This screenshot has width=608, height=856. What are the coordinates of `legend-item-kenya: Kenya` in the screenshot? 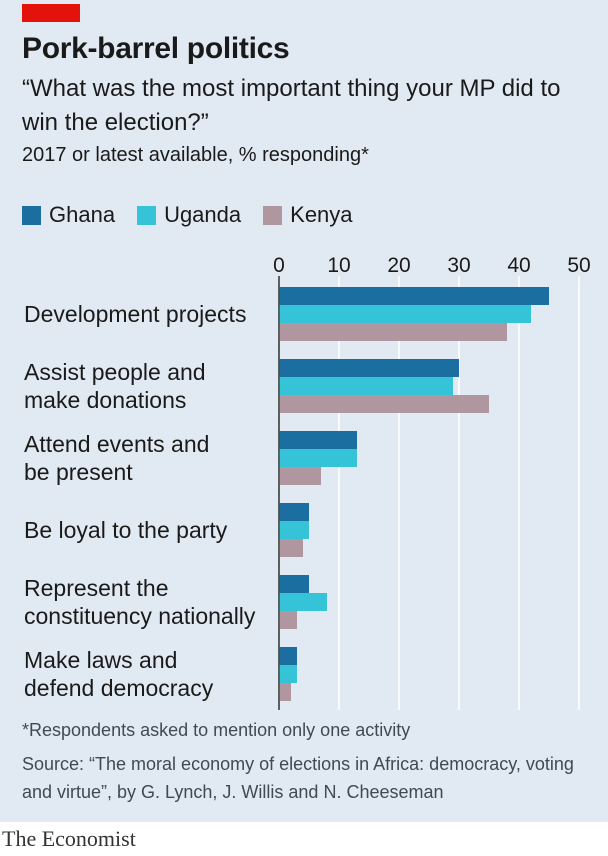 It's located at (308, 215).